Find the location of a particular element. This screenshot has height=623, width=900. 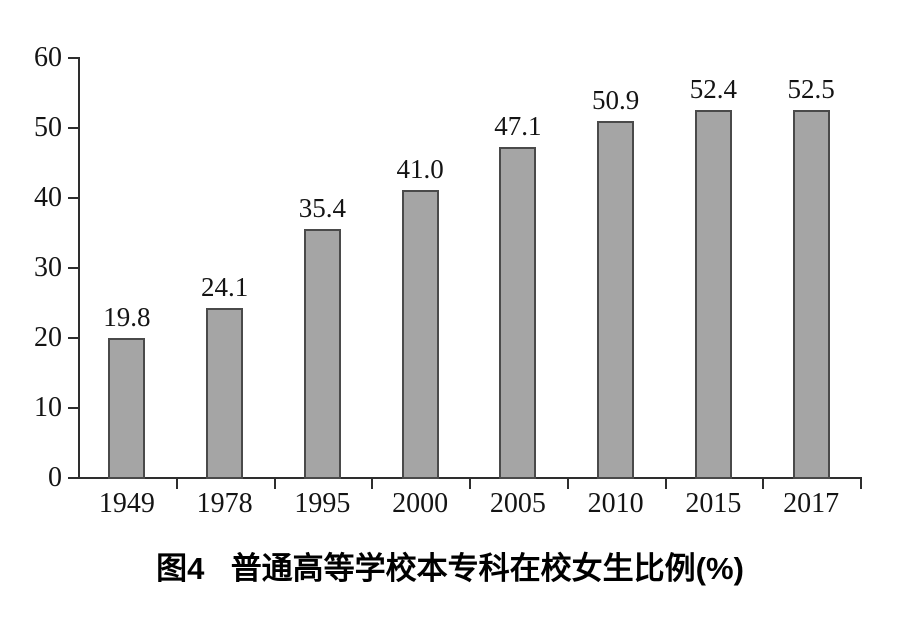

x-axis-category-label: 2005 is located at coordinates (517, 503).